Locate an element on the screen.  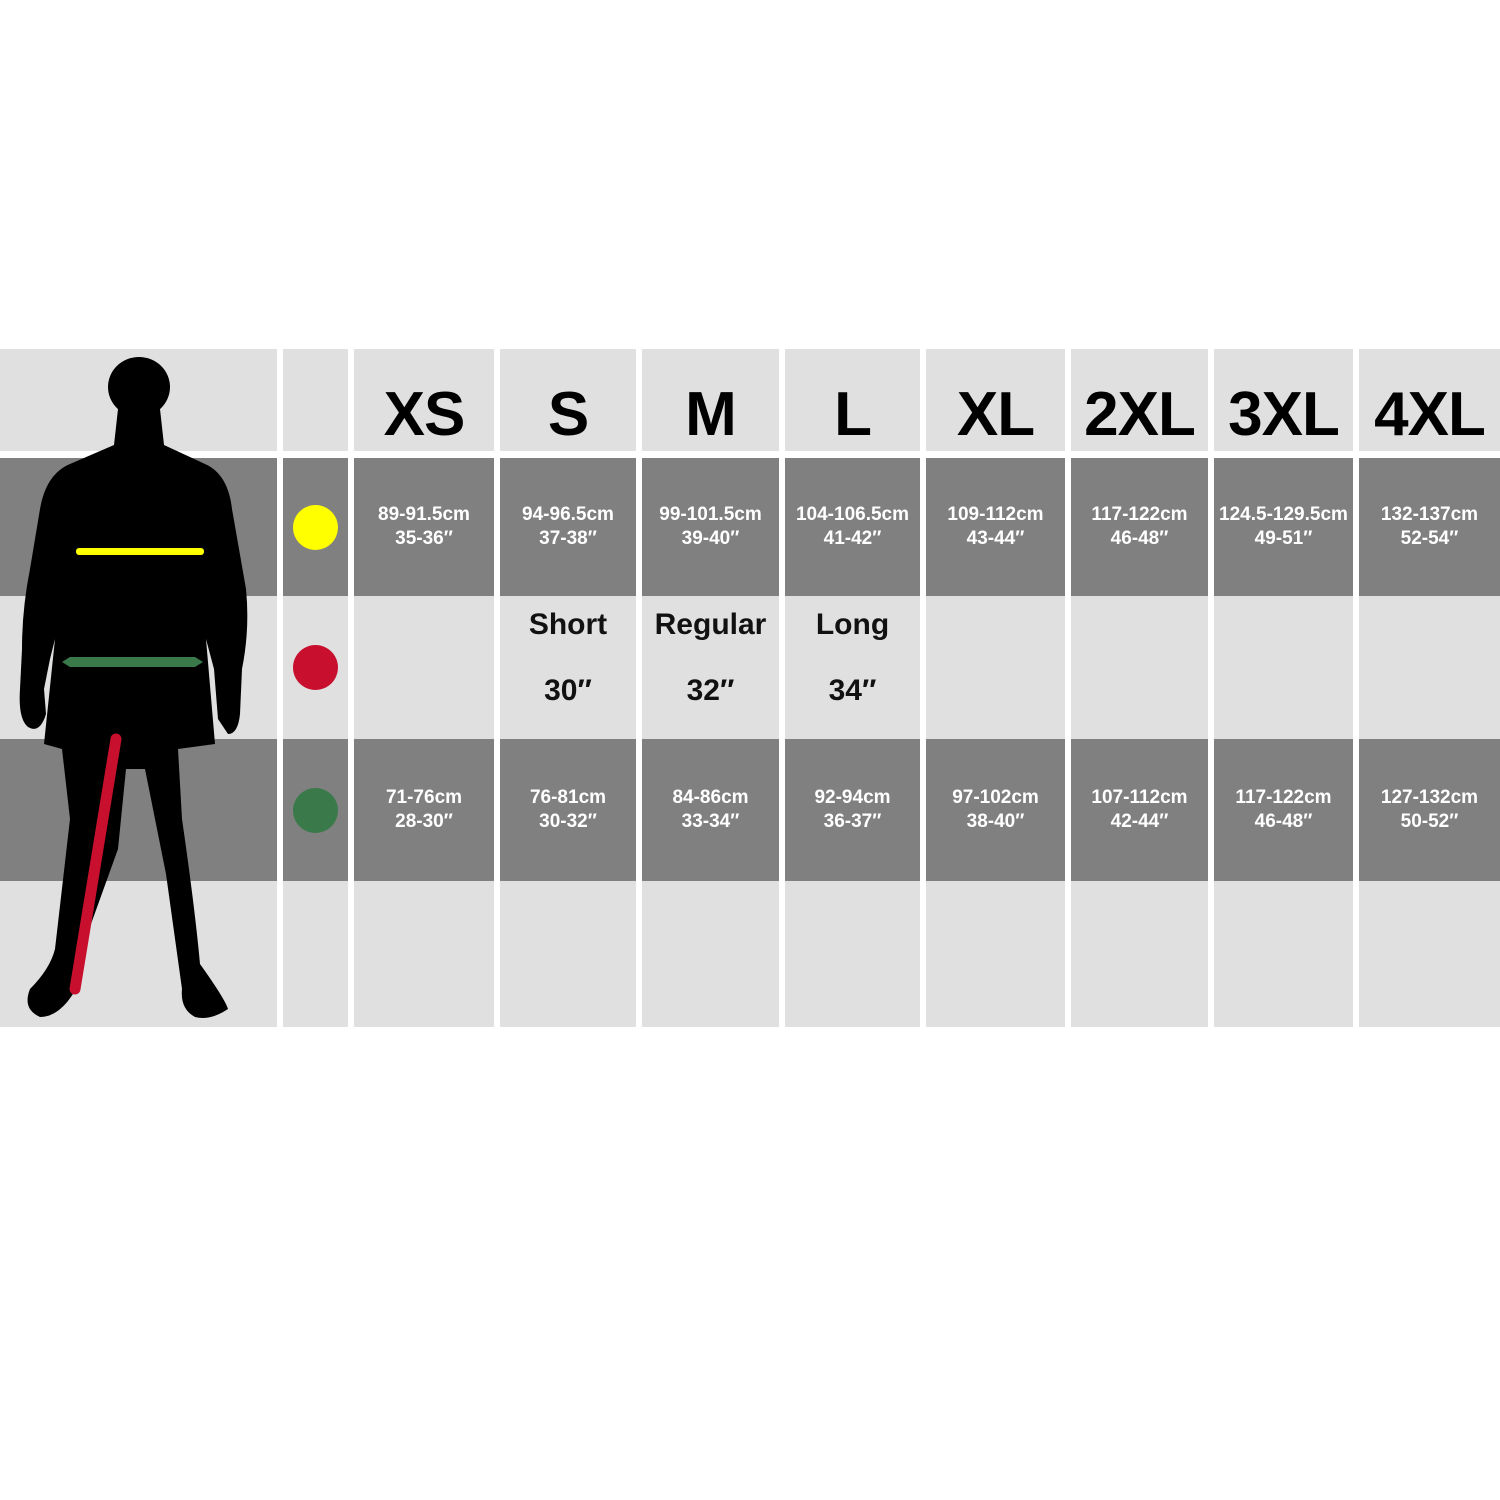
size-header: XS is located at coordinates (424, 400).